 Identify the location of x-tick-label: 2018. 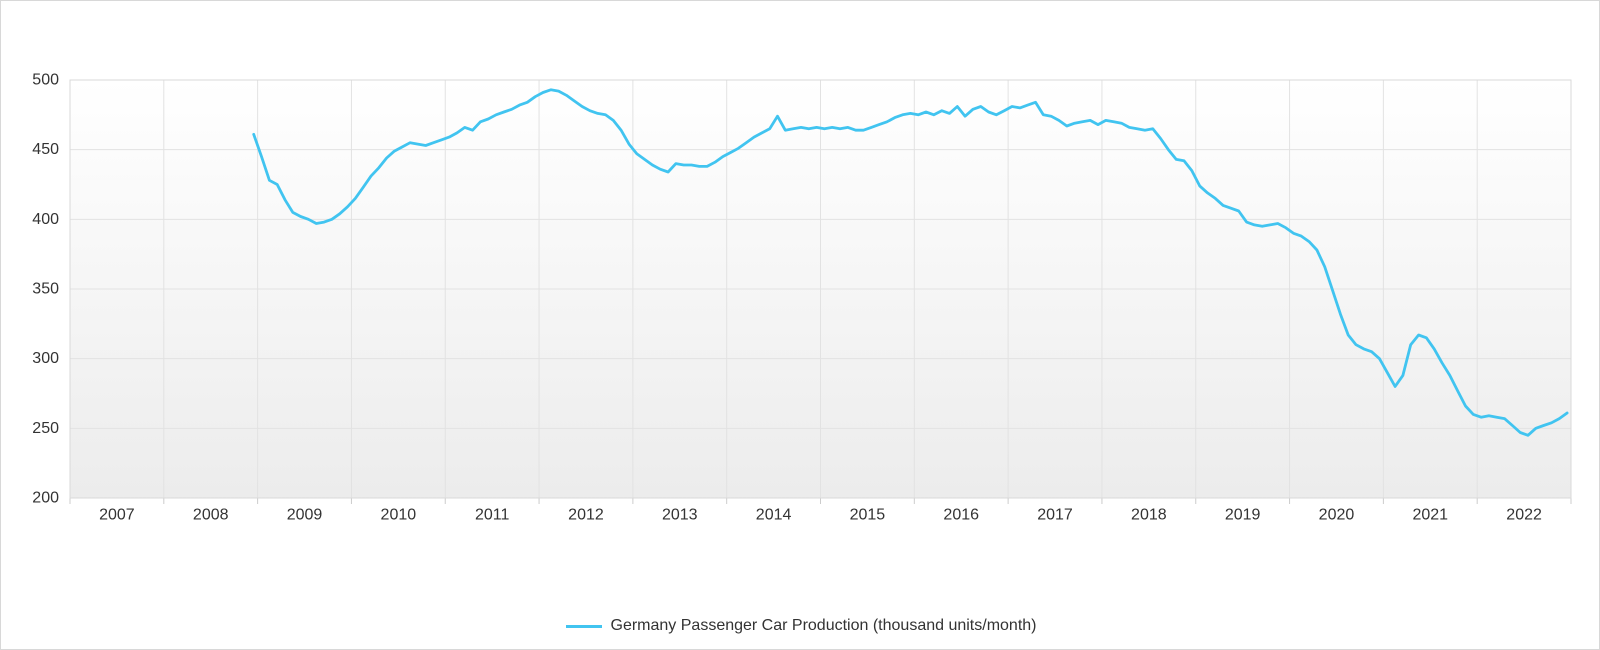
(1149, 515).